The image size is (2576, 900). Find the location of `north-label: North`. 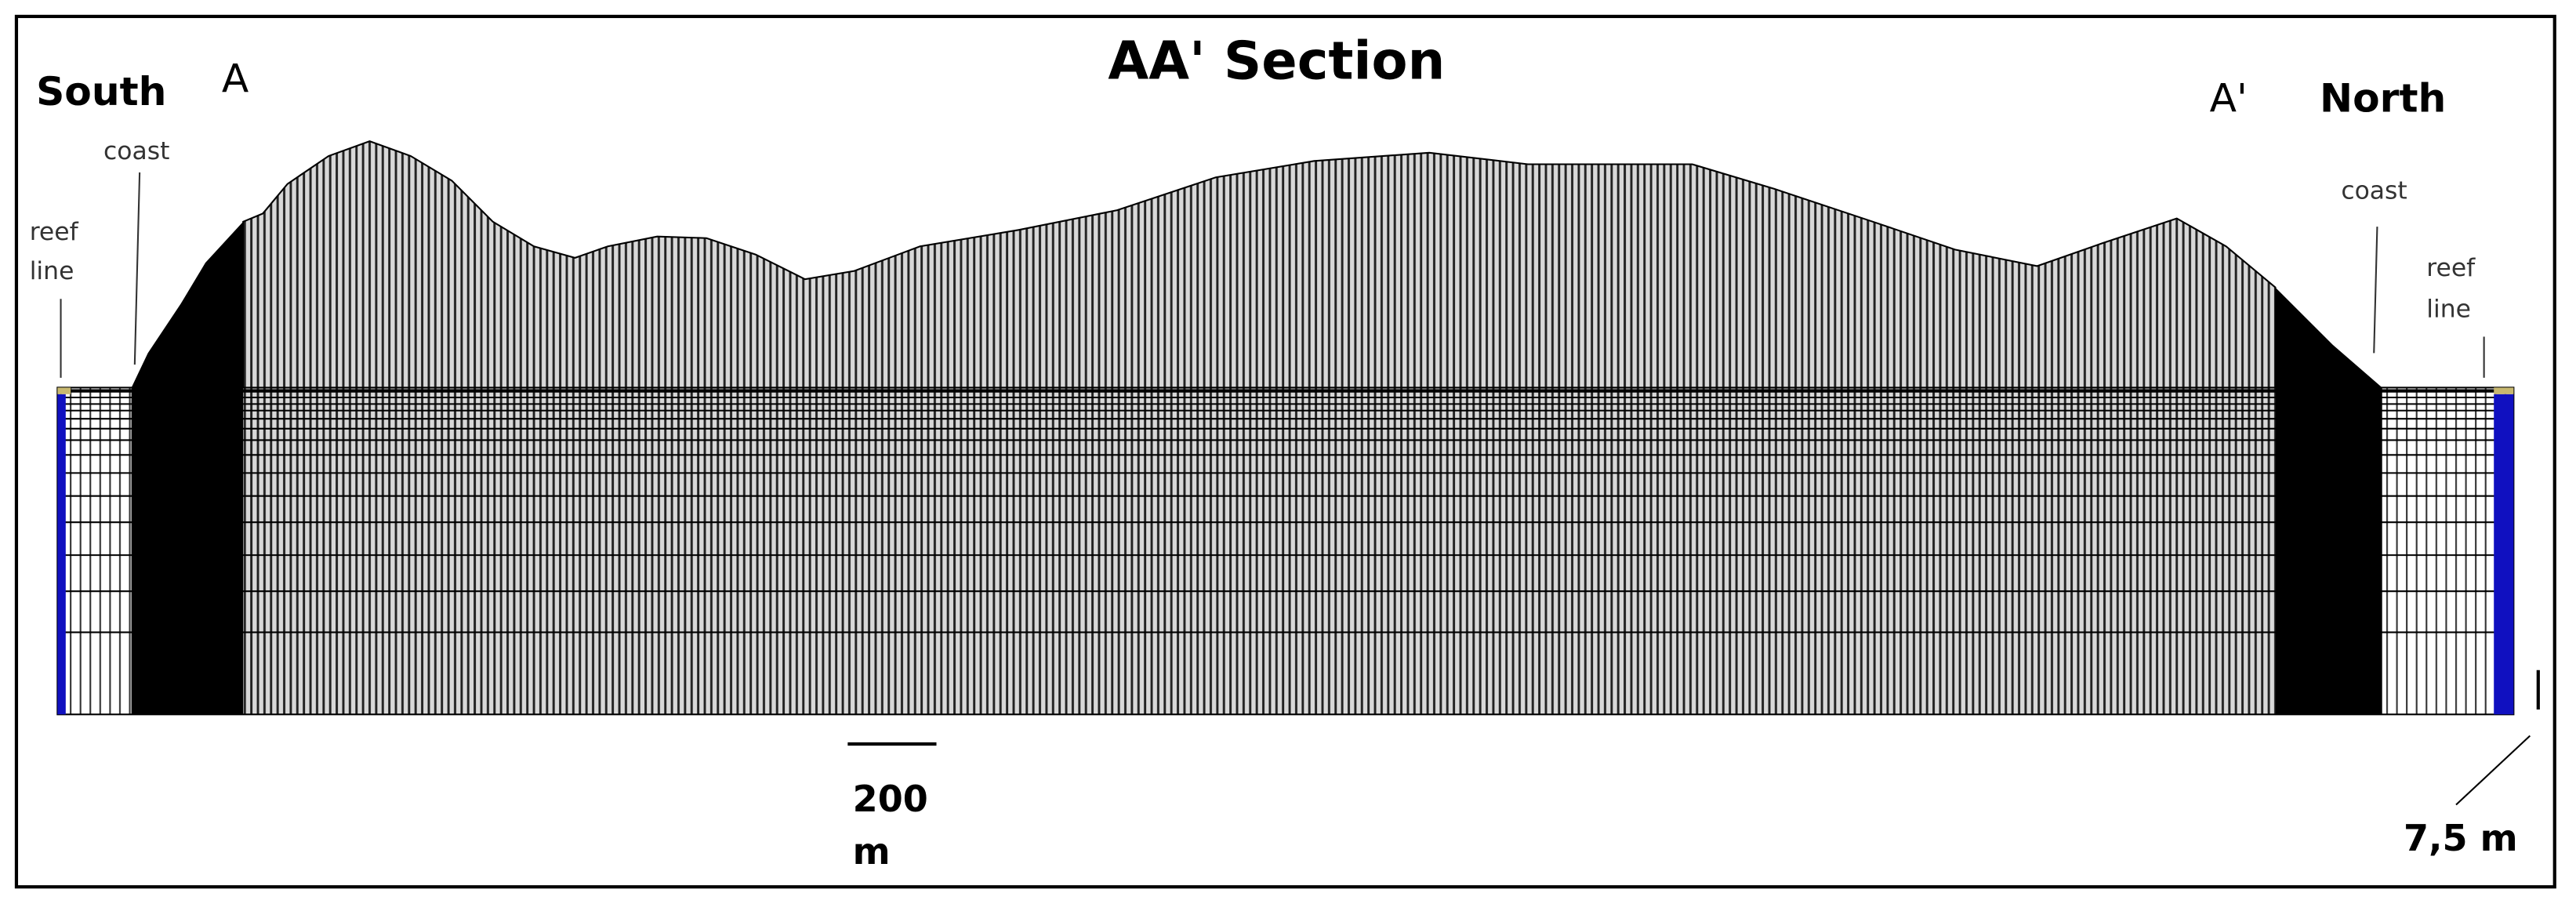

north-label: North is located at coordinates (2383, 97).